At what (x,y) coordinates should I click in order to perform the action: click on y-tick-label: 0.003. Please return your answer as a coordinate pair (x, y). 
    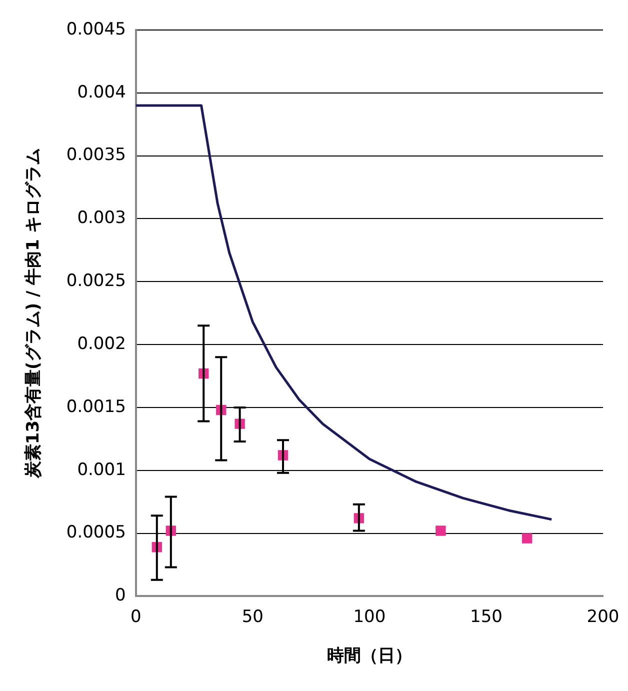
    Looking at the image, I should click on (101, 218).